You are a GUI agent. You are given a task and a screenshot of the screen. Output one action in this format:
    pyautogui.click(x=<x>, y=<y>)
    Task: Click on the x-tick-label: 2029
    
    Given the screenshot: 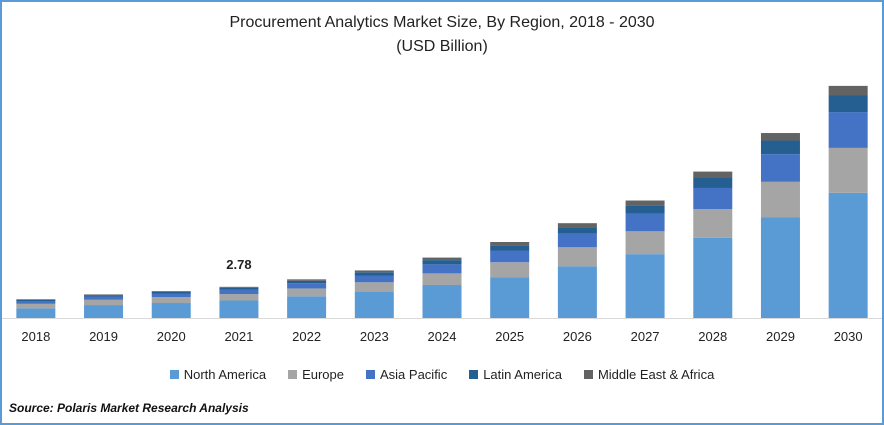 What is the action you would take?
    pyautogui.click(x=780, y=336)
    